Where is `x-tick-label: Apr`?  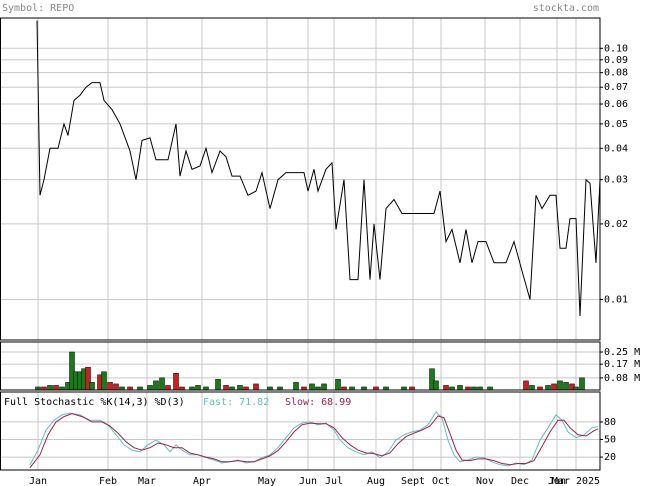 x-tick-label: Apr is located at coordinates (202, 481).